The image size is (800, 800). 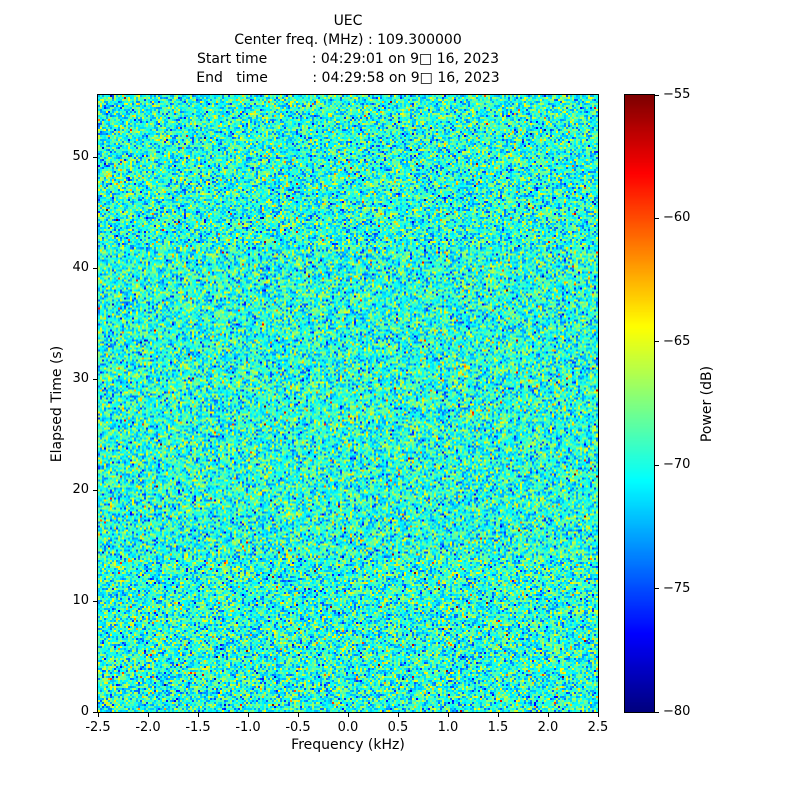 I want to click on y-tick-label: 40, so click(x=80, y=268).